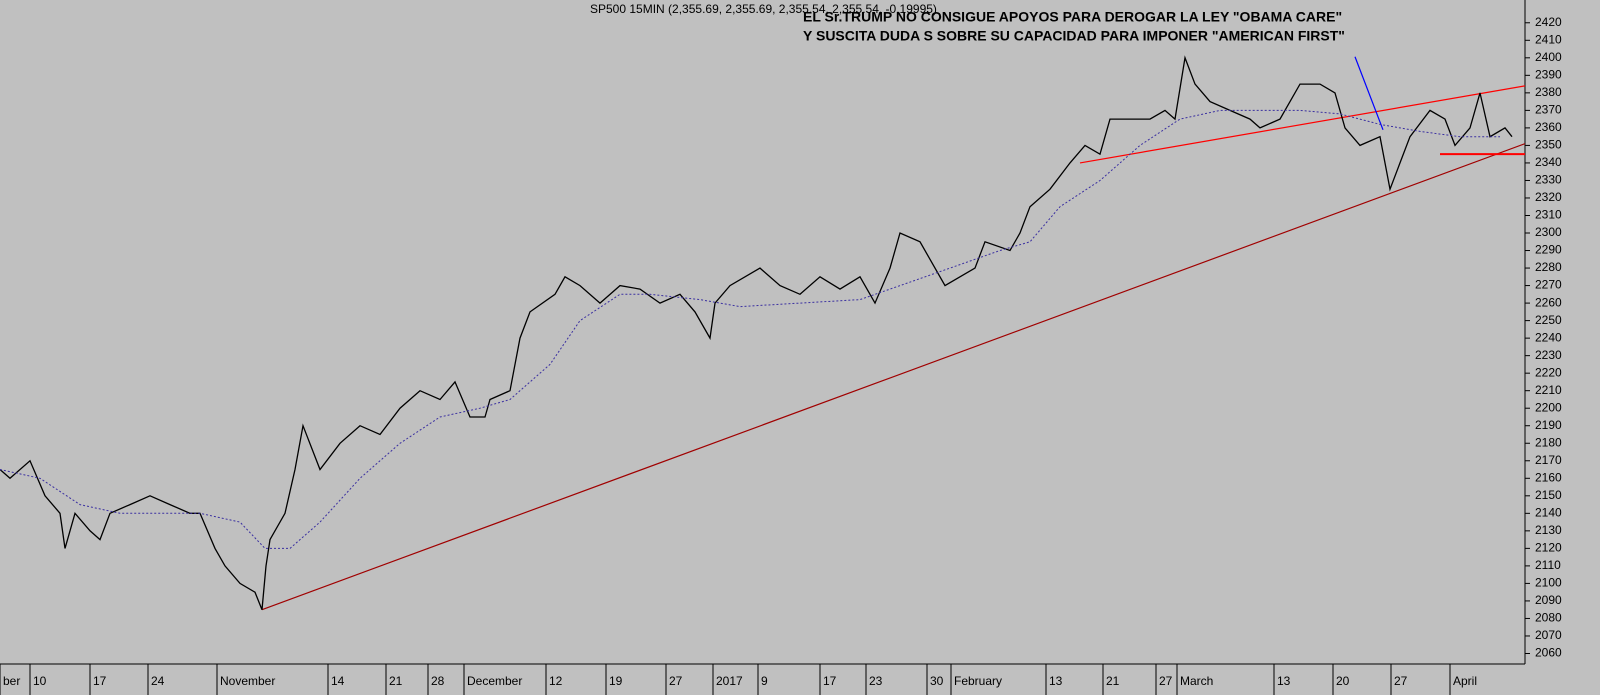 The height and width of the screenshot is (695, 1600). Describe the element at coordinates (1548, 180) in the screenshot. I see `y-tick-label: 2330` at that location.